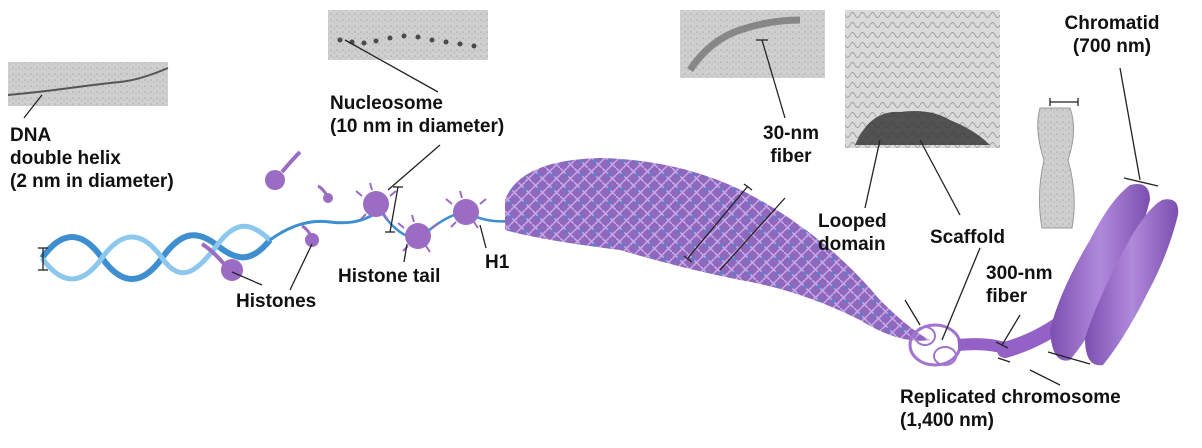  What do you see at coordinates (967, 237) in the screenshot?
I see `label-scaffold: Scaffold` at bounding box center [967, 237].